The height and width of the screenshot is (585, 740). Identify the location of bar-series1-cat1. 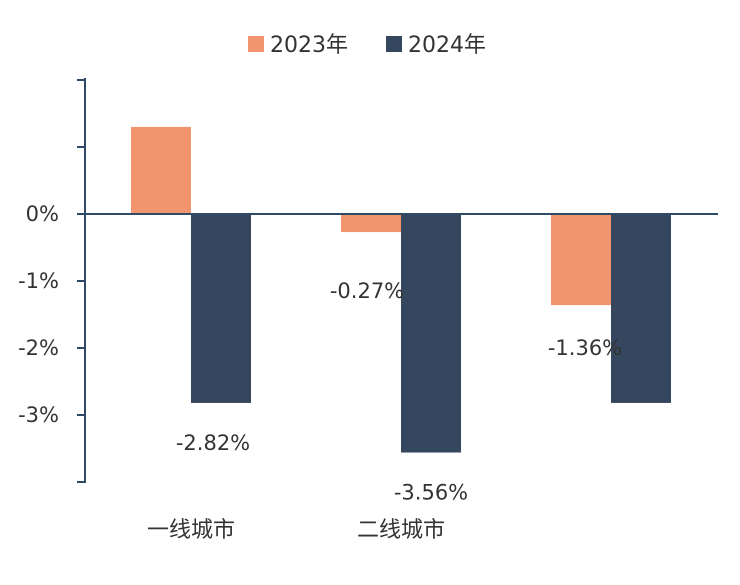
(431, 333).